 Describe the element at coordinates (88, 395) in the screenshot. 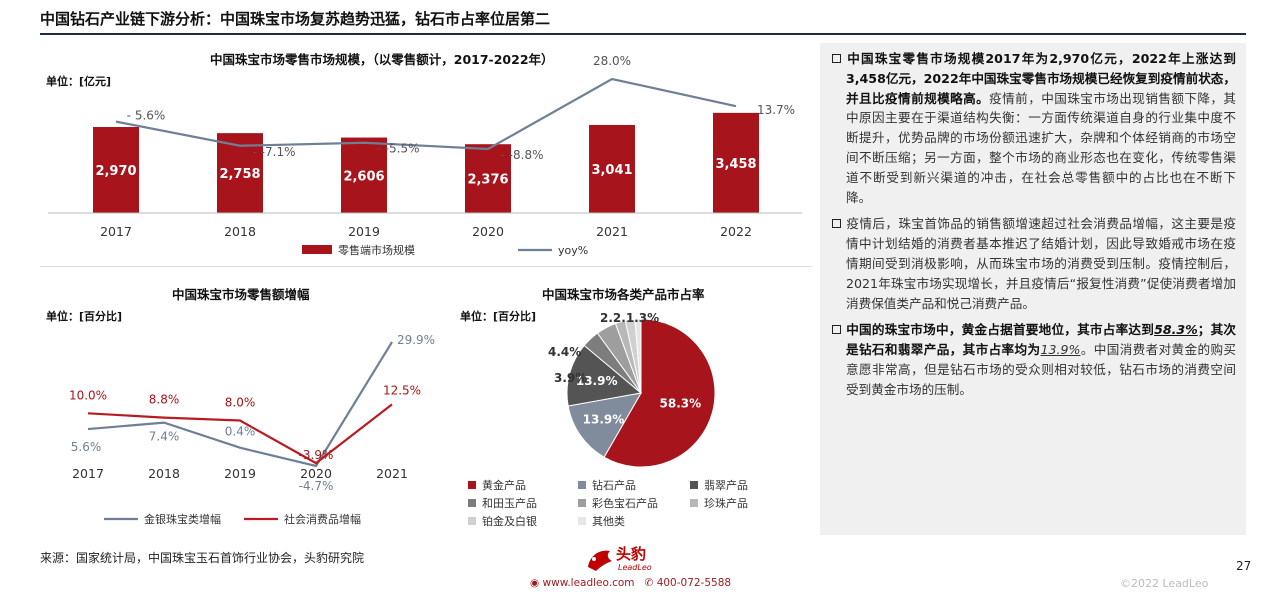

I see `consumer-value-label: 10.0%` at that location.